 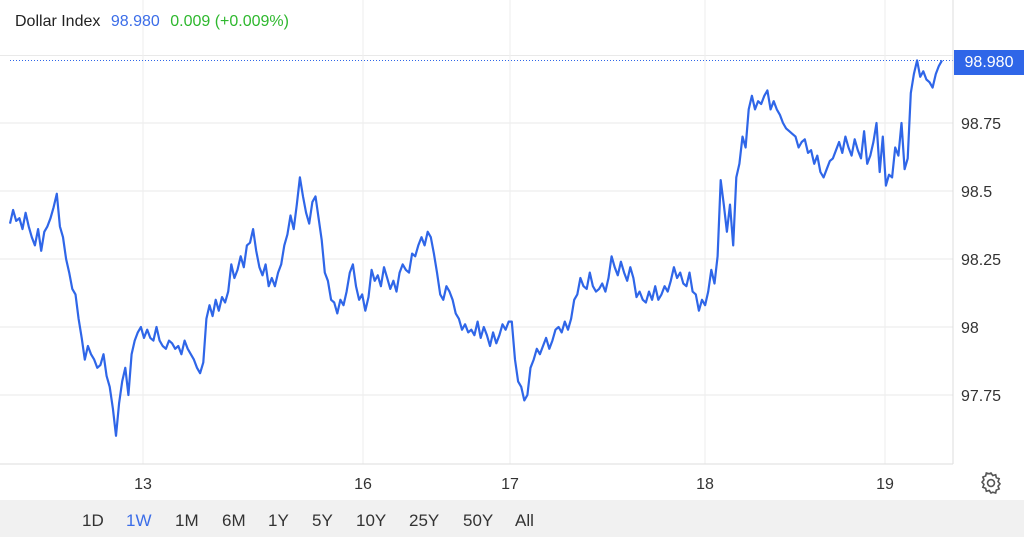 I want to click on range-button-all: All, so click(x=524, y=520).